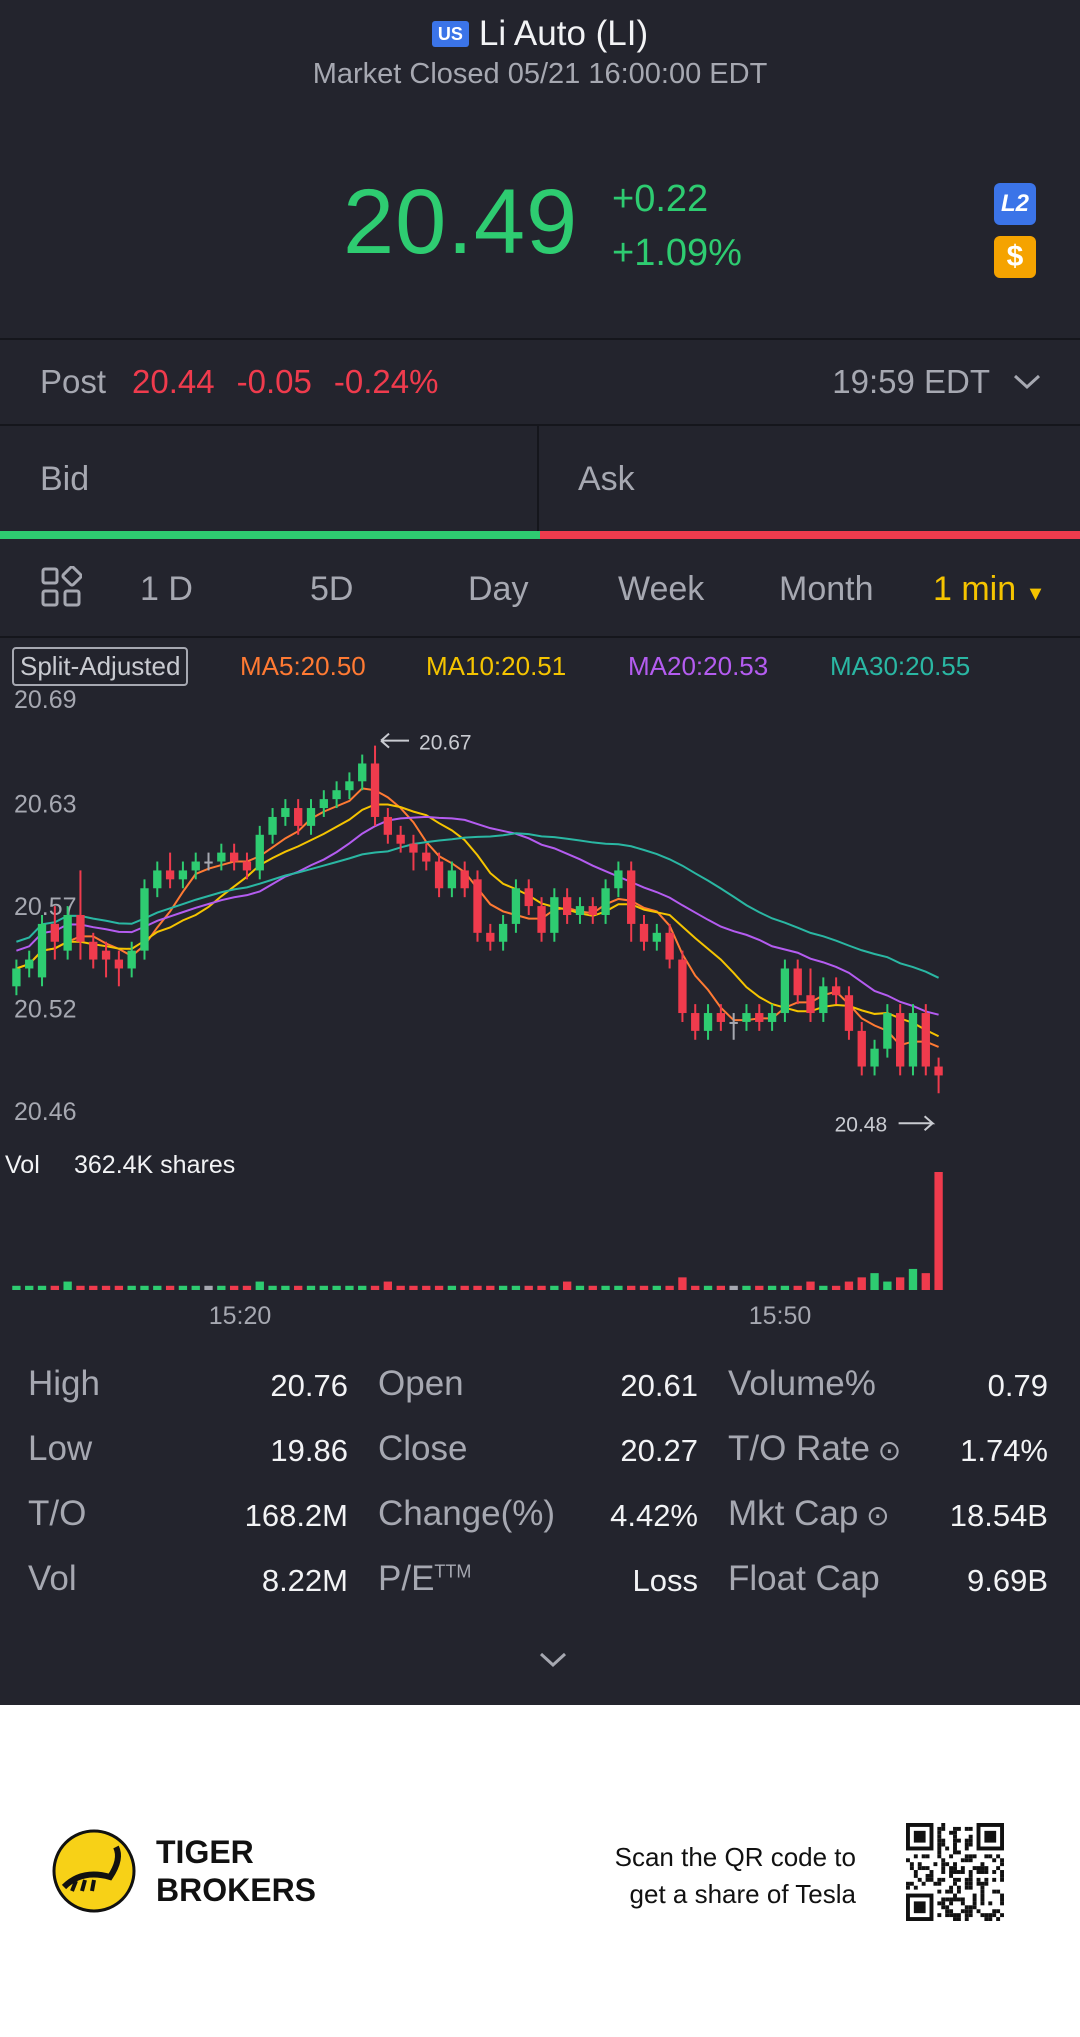 The height and width of the screenshot is (2037, 1080). I want to click on high-arrow-icon, so click(395, 740).